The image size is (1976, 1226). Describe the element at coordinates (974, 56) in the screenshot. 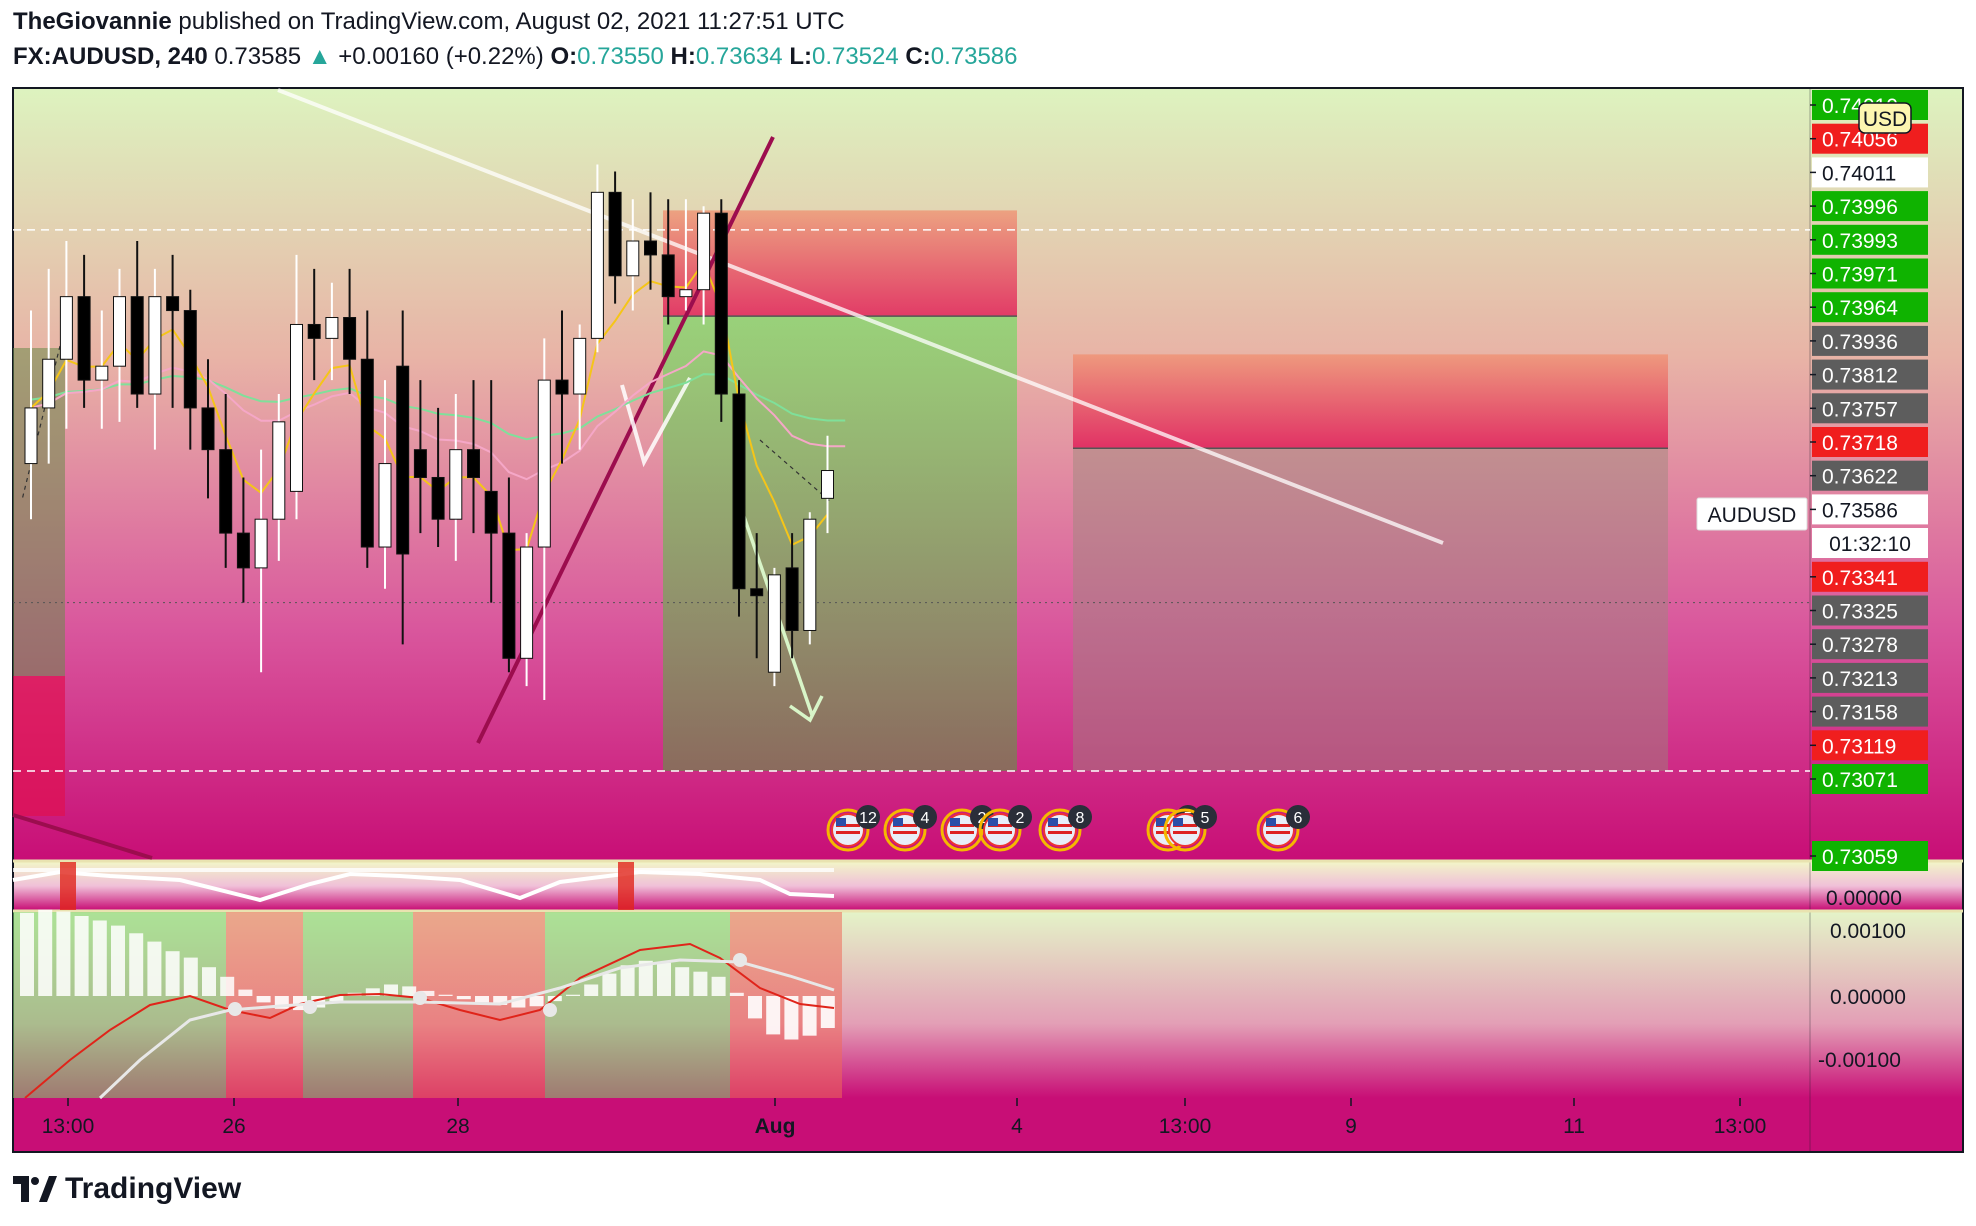

I see `close-value: 0.73586` at that location.